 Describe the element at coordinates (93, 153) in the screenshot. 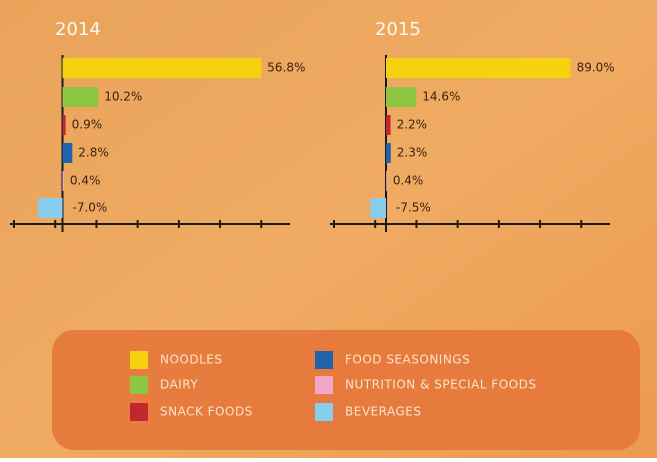

I see `value-label: 2.8%` at that location.